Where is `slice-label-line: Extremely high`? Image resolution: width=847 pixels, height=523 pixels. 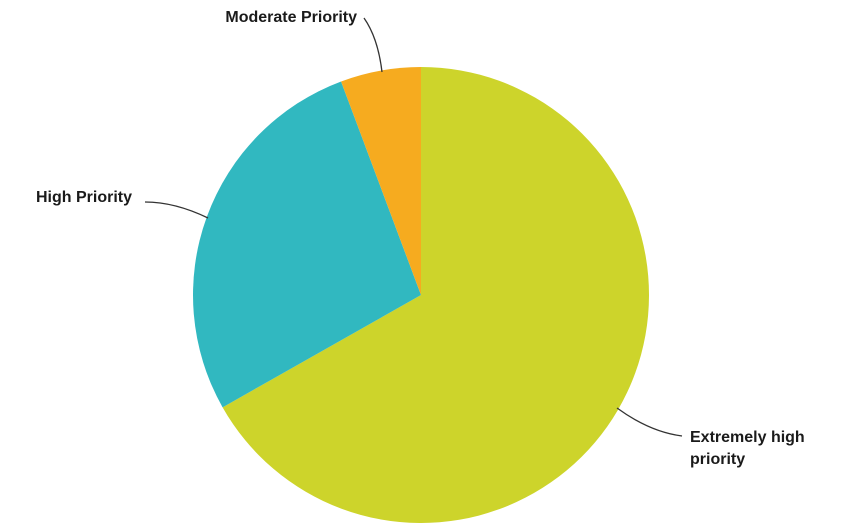 slice-label-line: Extremely high is located at coordinates (747, 437).